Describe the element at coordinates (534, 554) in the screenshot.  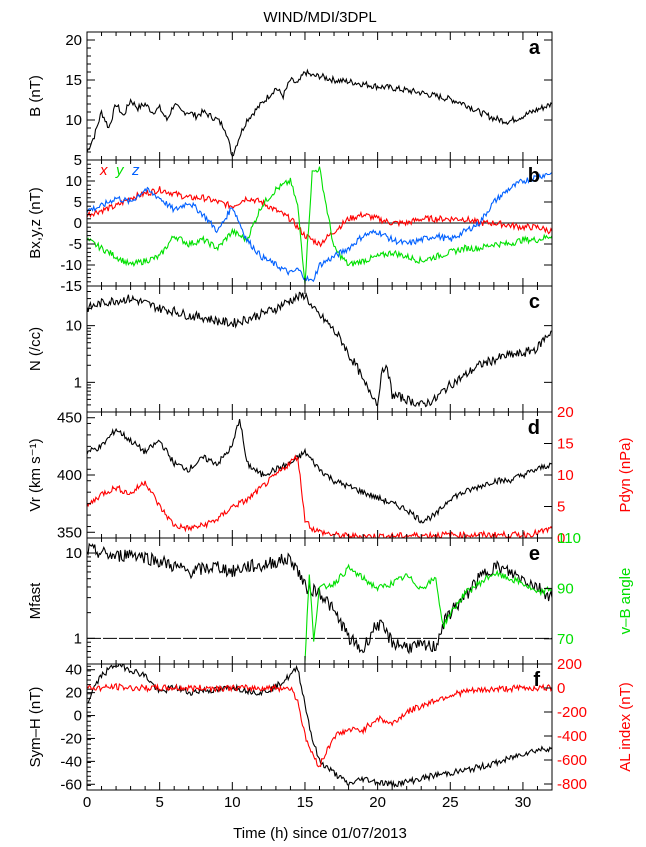
I see `panel-letter-e: e` at that location.